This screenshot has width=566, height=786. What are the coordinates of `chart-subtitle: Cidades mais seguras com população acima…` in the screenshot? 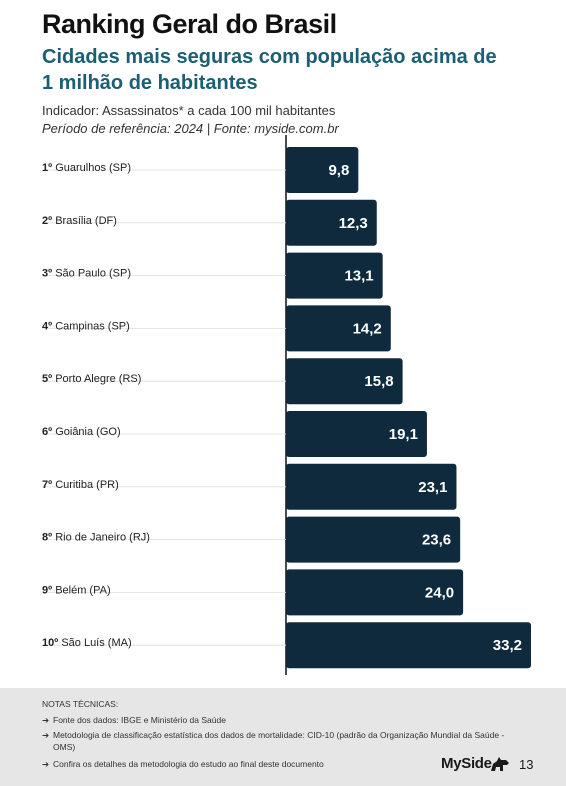 It's located at (292, 70).